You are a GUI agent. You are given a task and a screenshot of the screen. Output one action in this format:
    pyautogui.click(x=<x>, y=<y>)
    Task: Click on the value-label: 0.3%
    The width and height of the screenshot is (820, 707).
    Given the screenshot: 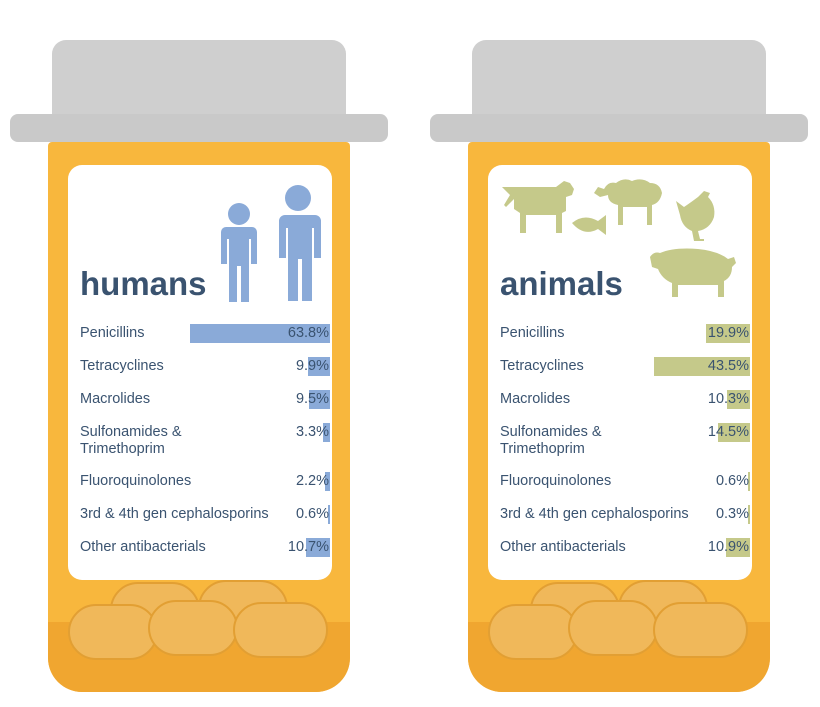 What is the action you would take?
    pyautogui.click(x=732, y=514)
    